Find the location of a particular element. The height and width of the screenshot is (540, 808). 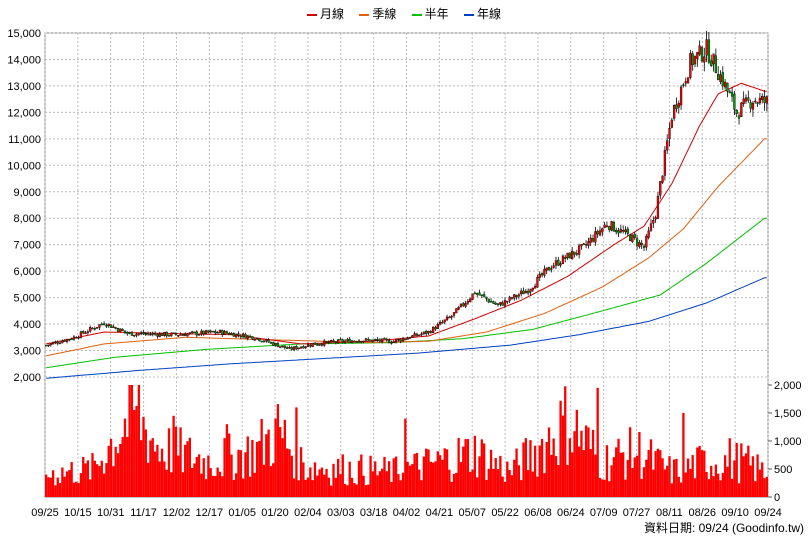

x-tick-label: 12/02 is located at coordinates (177, 513).